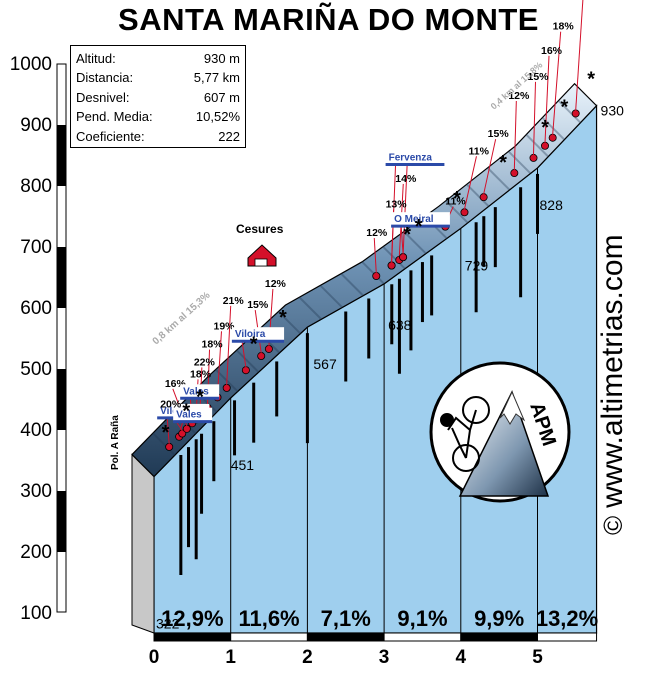 The height and width of the screenshot is (685, 657). Describe the element at coordinates (477, 265) in the screenshot. I see `altitude-label: 729` at that location.